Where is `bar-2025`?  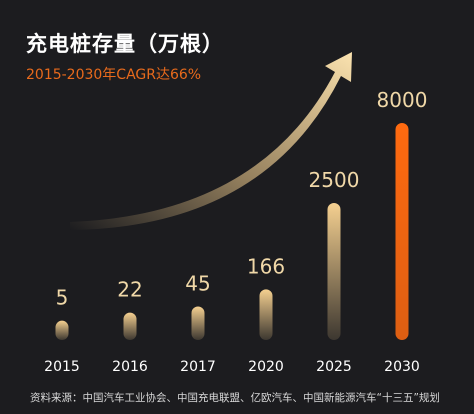 bar-2025 is located at coordinates (334, 271).